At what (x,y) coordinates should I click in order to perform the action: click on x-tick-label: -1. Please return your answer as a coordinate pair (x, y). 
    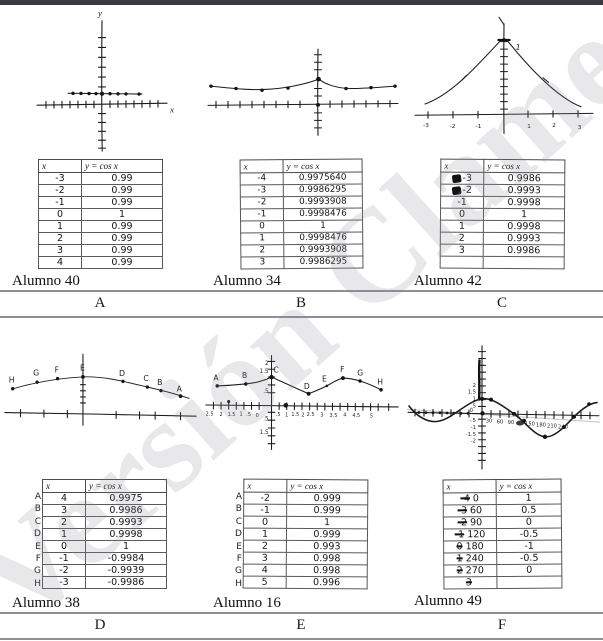
    Looking at the image, I should click on (478, 127).